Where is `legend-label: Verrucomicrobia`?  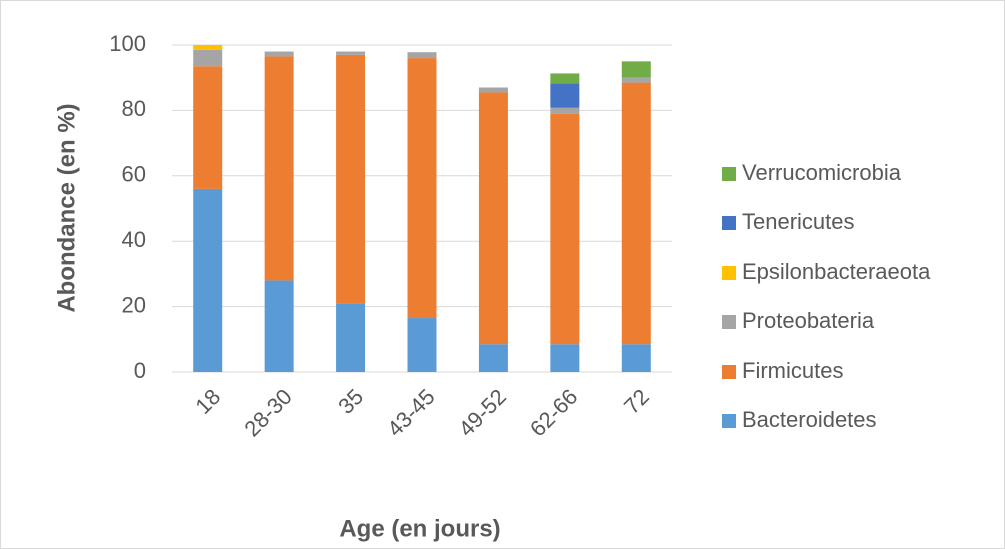
legend-label: Verrucomicrobia is located at coordinates (822, 172).